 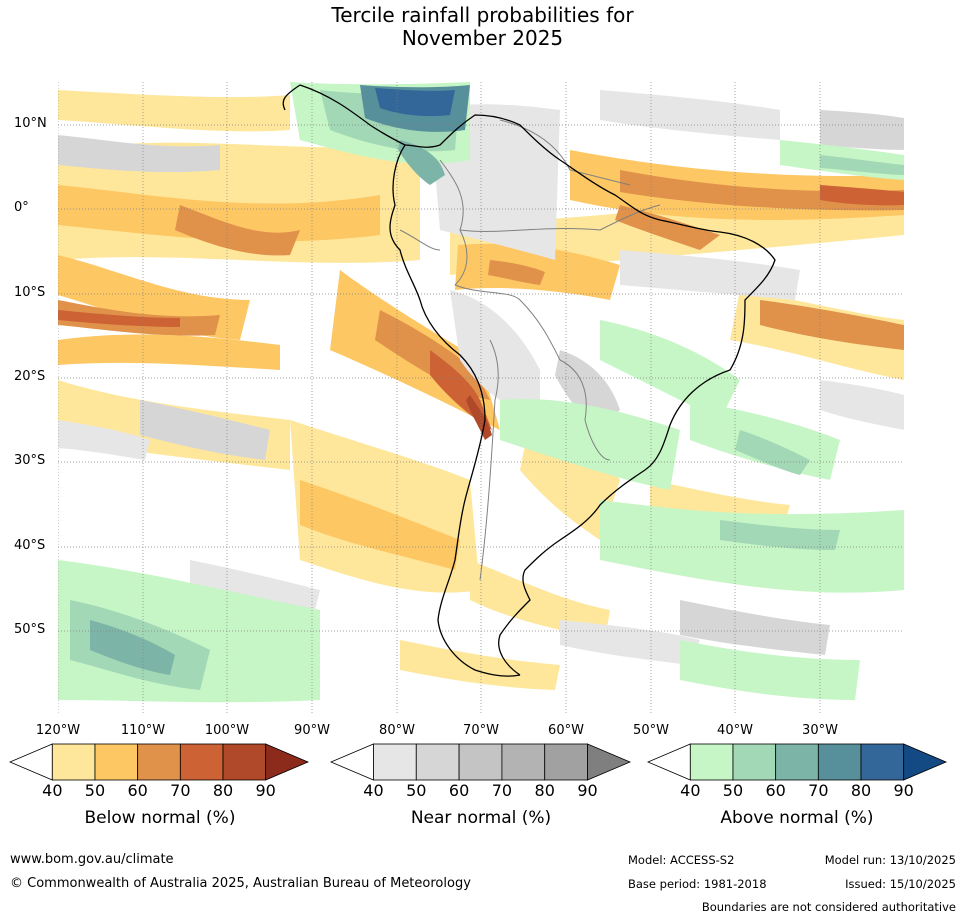 What do you see at coordinates (227, 730) in the screenshot?
I see `lon-label-100w: 100°W` at bounding box center [227, 730].